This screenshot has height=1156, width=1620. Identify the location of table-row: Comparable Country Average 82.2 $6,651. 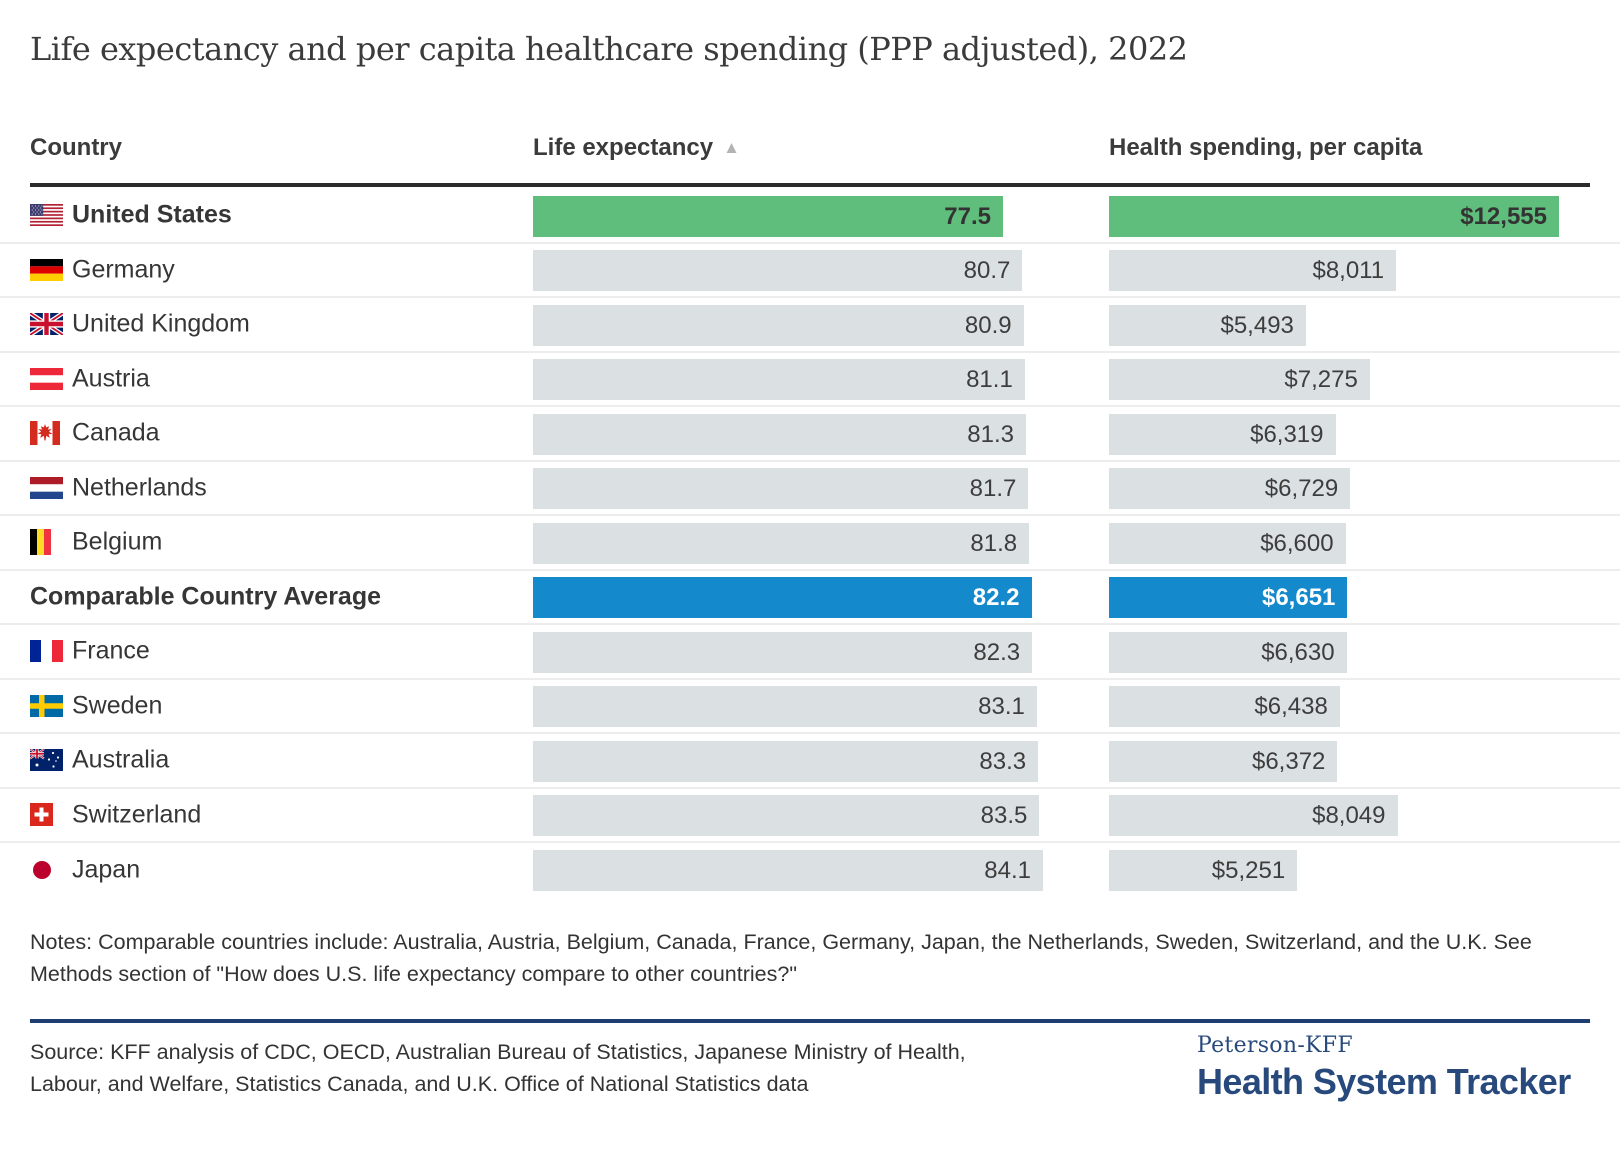
(810, 598).